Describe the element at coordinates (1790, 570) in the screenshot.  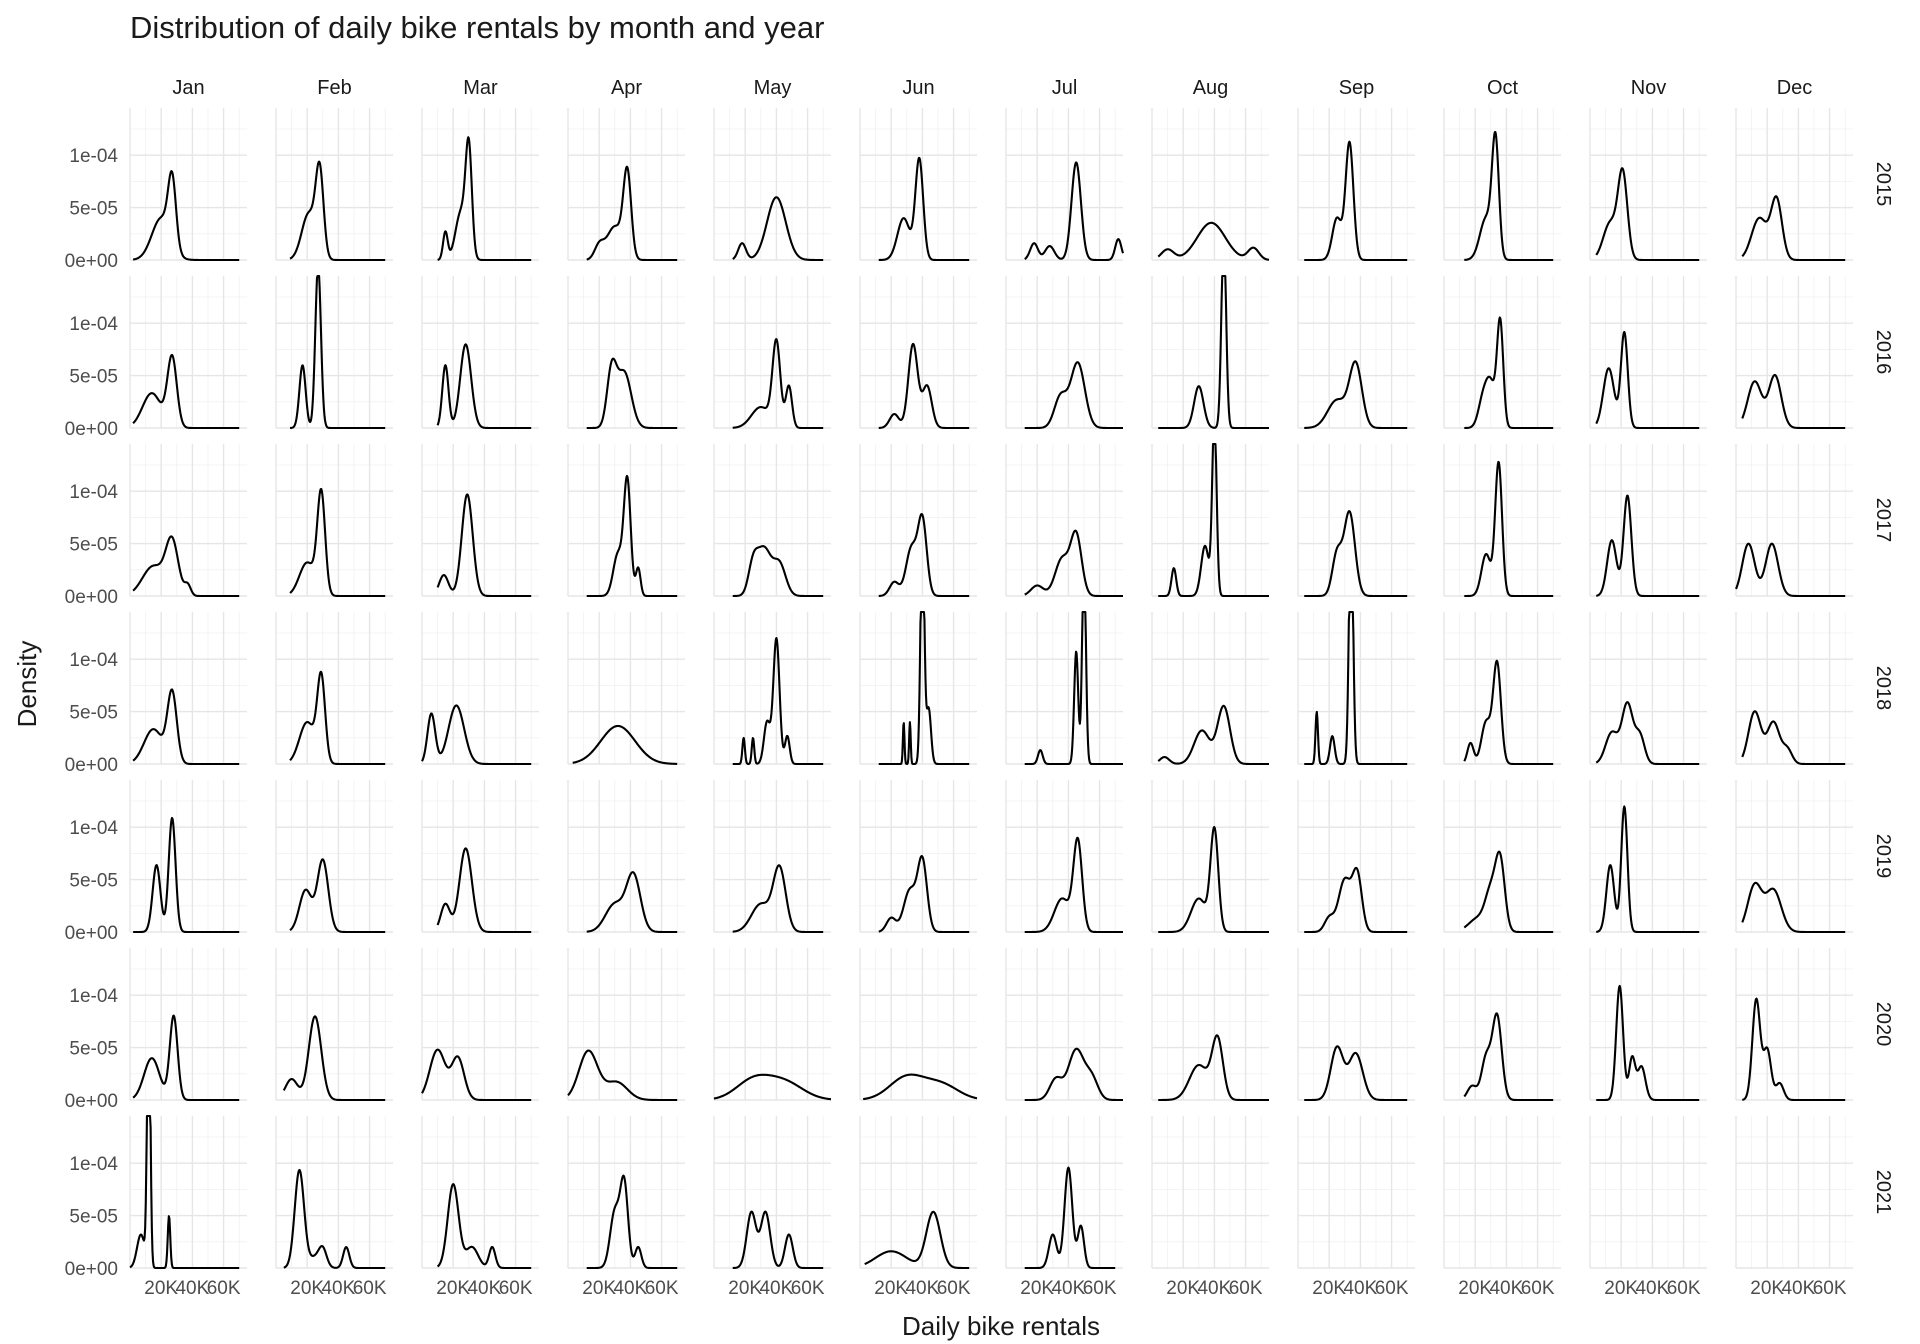
I see `density-curve-2017-Dec` at that location.